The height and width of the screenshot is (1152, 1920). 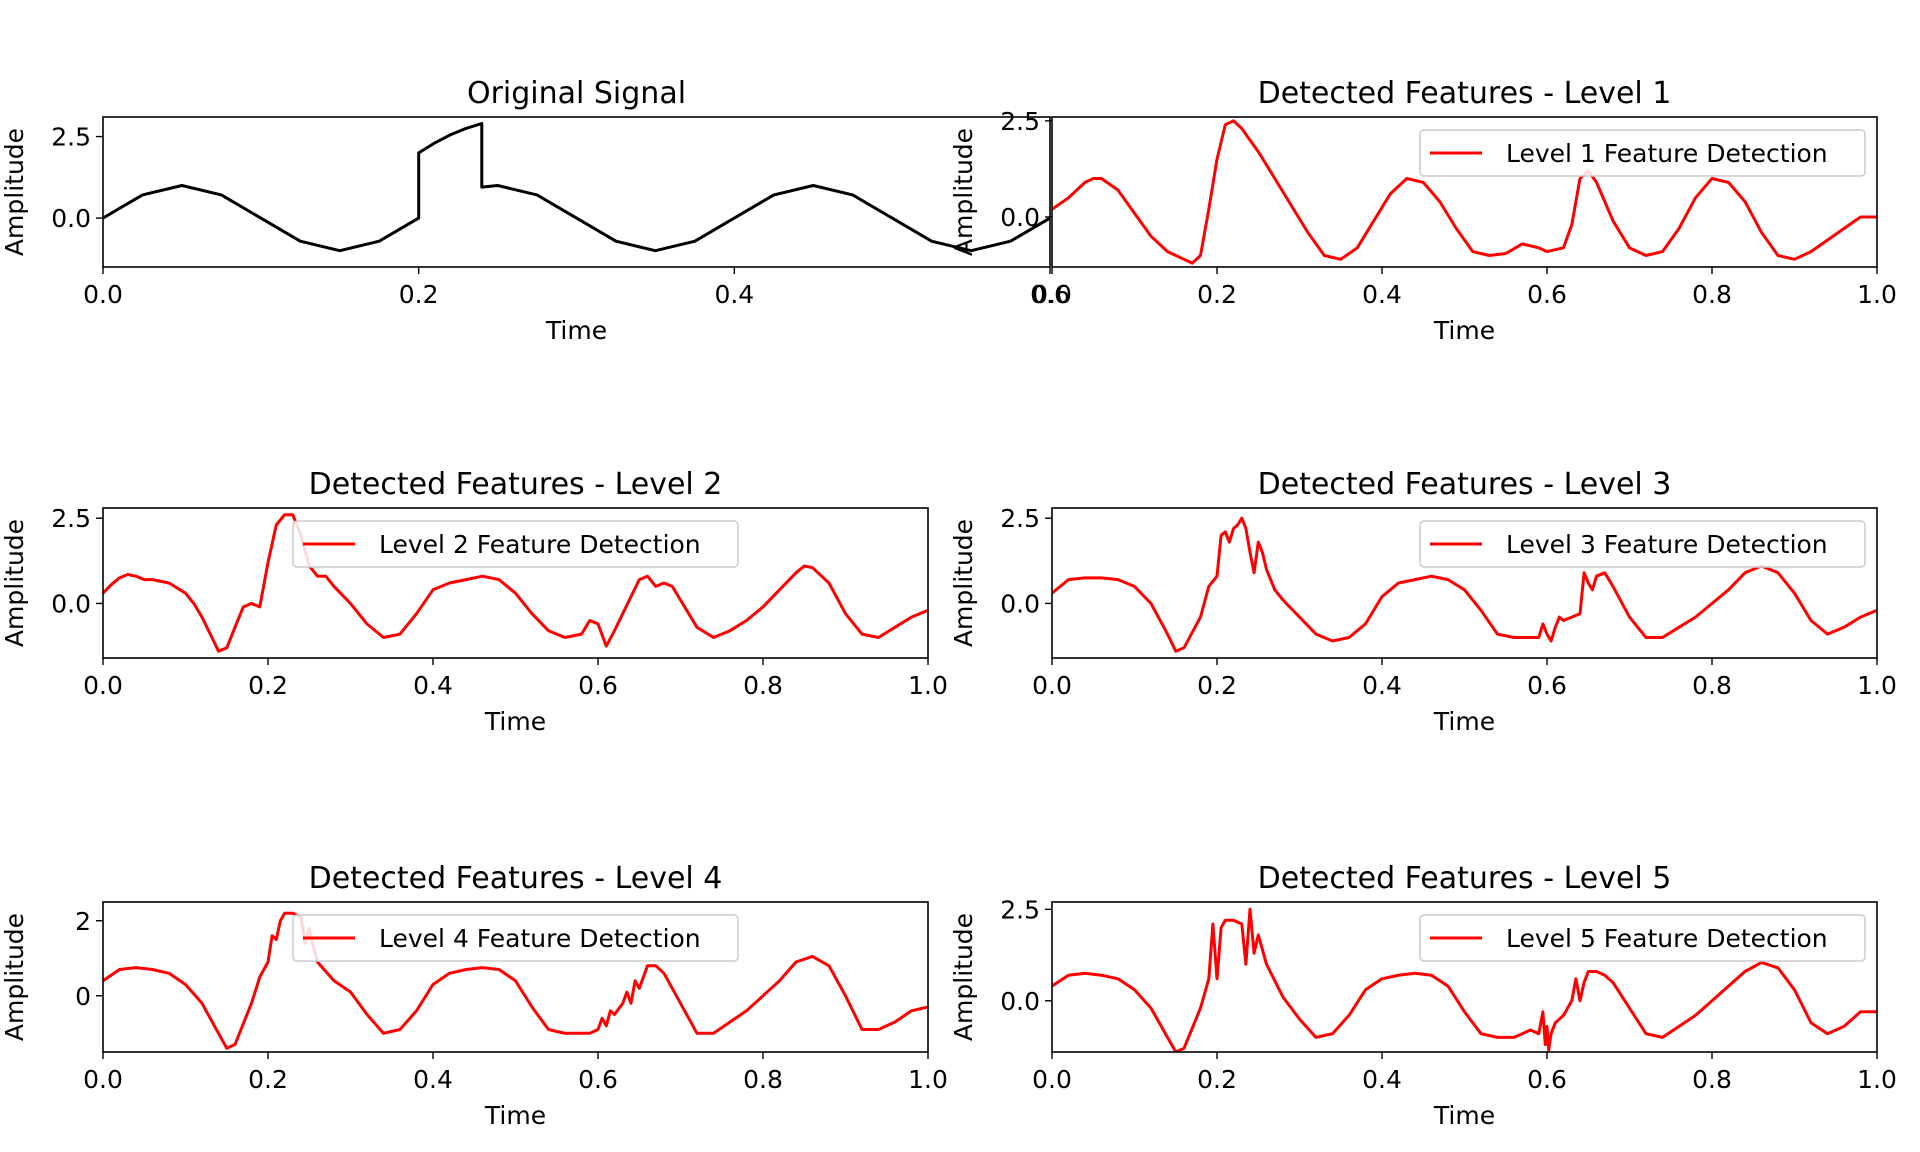 What do you see at coordinates (1667, 544) in the screenshot?
I see `legend-label: Level 3 Feature Detection` at bounding box center [1667, 544].